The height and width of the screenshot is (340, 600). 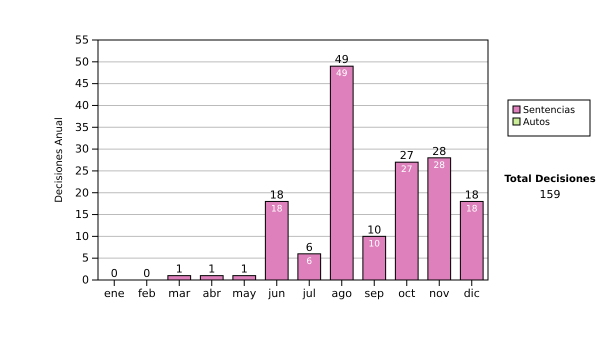 I want to click on x-tick-label: jul, so click(x=309, y=293).